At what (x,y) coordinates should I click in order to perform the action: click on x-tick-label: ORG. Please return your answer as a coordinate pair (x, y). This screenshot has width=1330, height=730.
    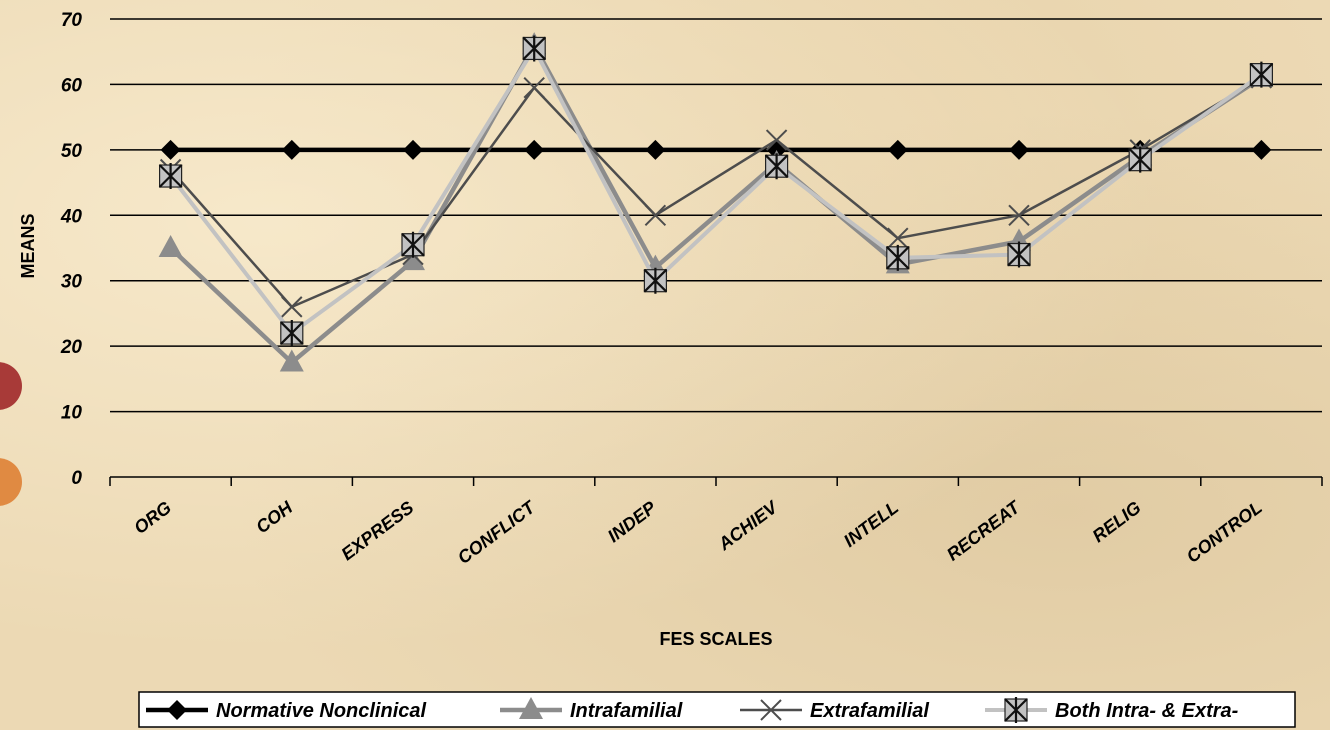
    Looking at the image, I should click on (152, 517).